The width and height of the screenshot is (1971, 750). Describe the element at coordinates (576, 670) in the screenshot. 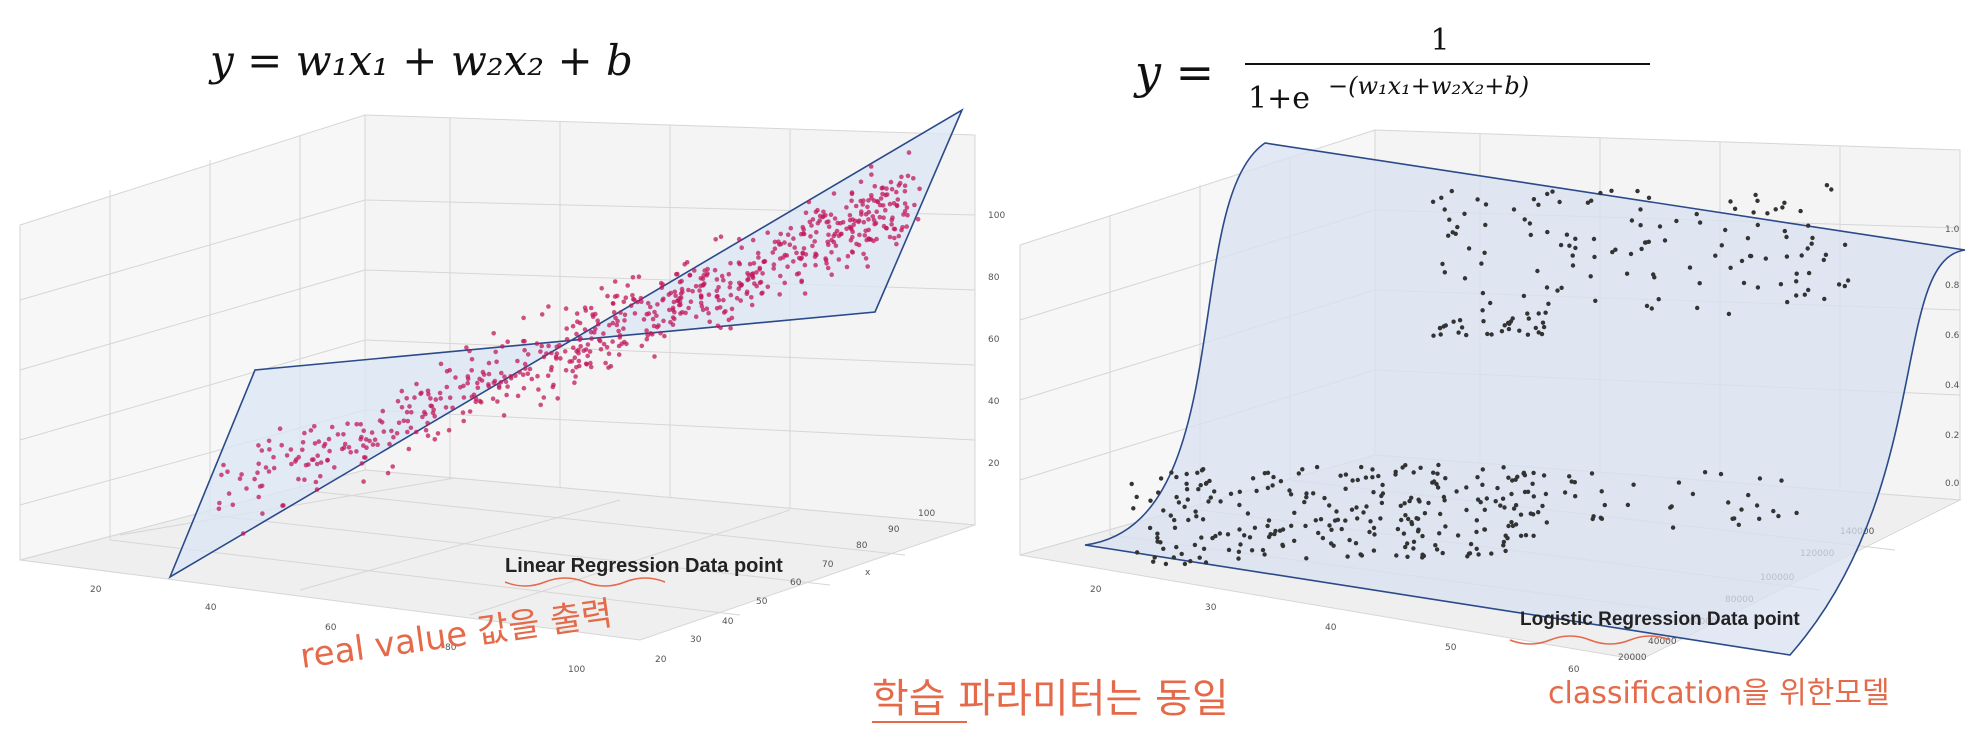

I see `left-x-tick: 100` at that location.